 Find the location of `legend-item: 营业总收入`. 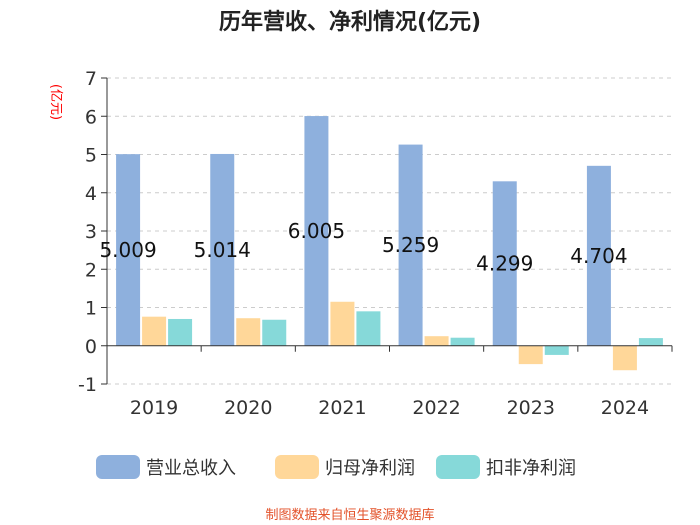

legend-item: 营业总收入 is located at coordinates (166, 467).